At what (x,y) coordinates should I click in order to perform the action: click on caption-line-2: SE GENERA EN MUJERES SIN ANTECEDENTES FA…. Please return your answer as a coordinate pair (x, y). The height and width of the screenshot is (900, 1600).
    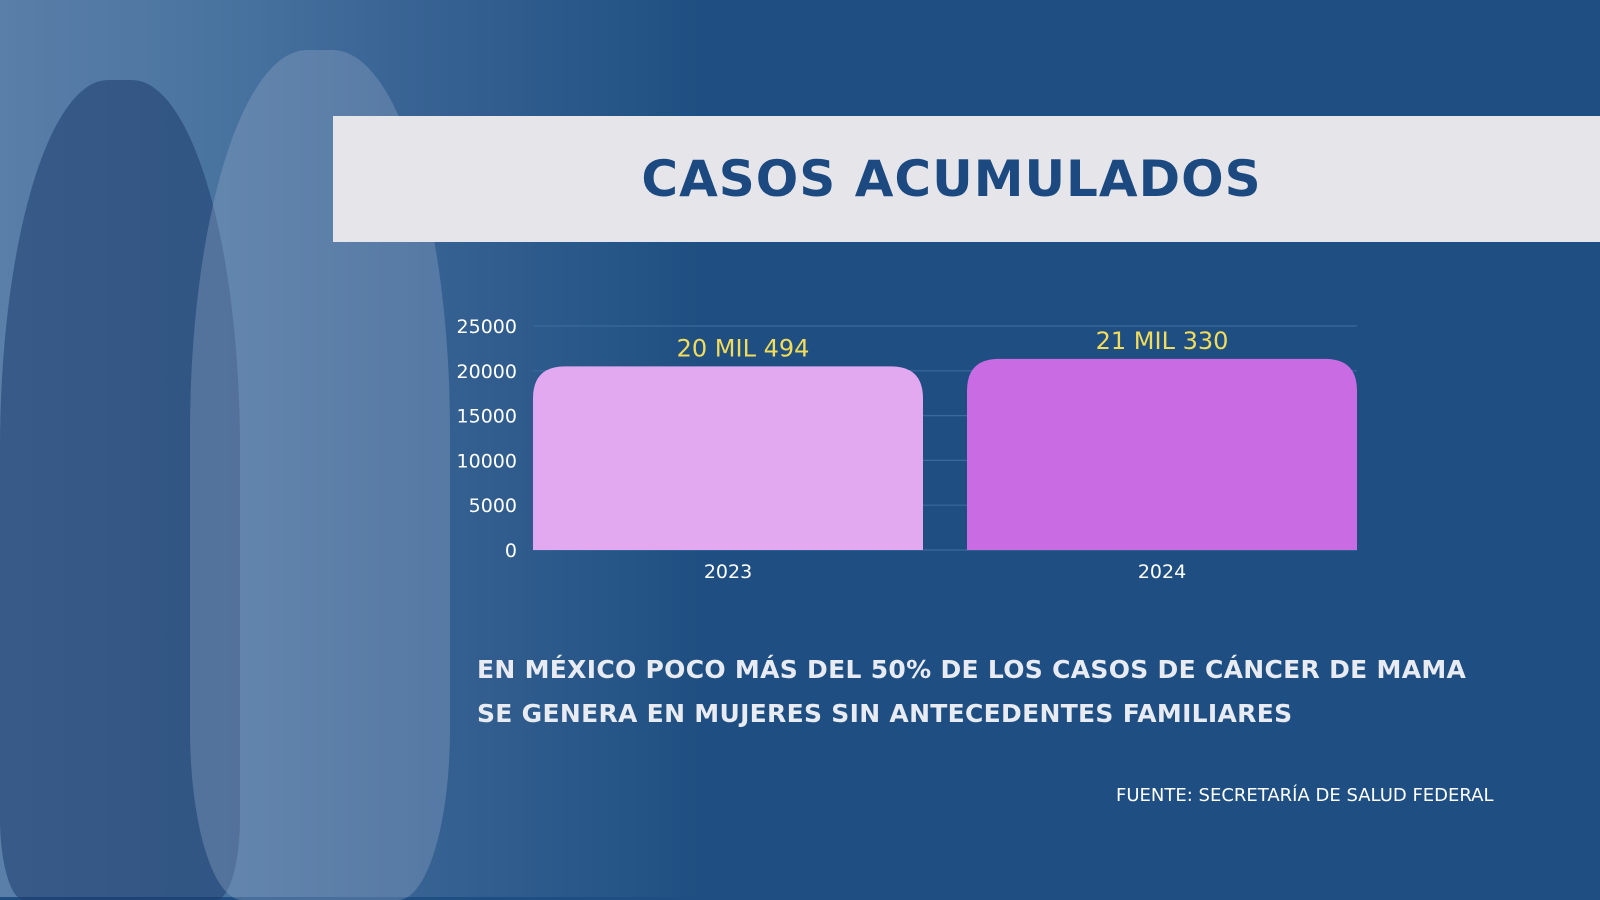
    Looking at the image, I should click on (885, 713).